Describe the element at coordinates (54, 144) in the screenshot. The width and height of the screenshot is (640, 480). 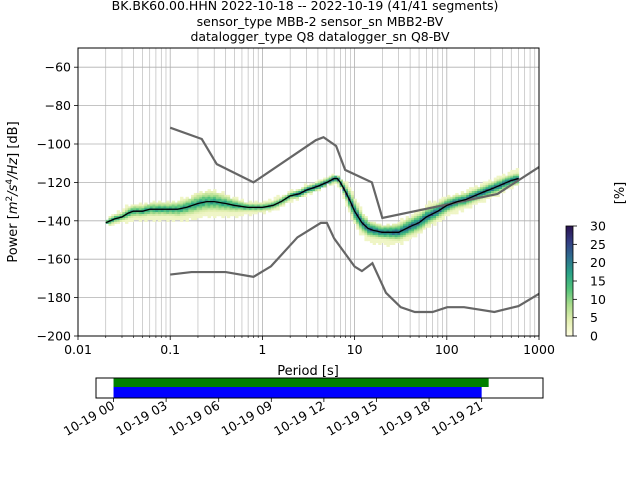
I see `y-tick-label: −100` at that location.